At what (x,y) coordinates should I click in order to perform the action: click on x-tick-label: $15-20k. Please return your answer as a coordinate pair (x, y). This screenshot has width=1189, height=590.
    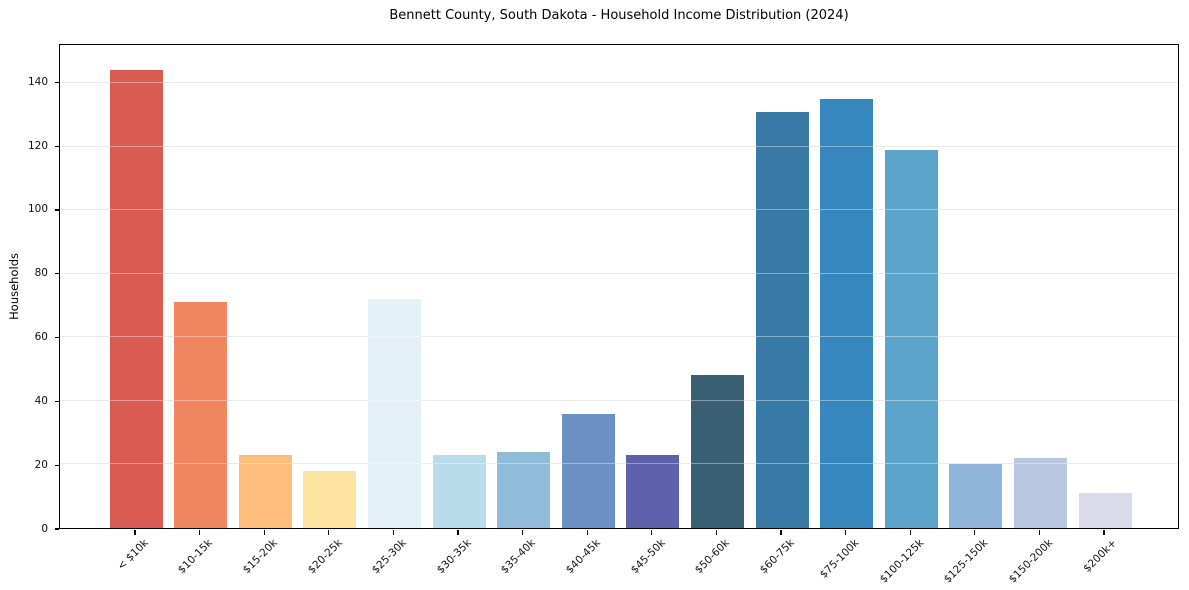
    Looking at the image, I should click on (260, 557).